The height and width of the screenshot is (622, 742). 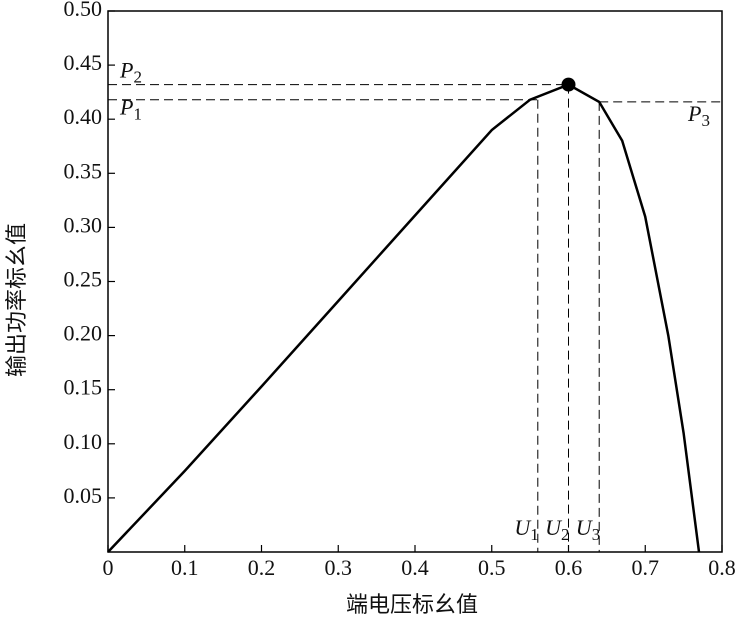 I want to click on y-tick-label: 0.30, so click(x=83, y=224).